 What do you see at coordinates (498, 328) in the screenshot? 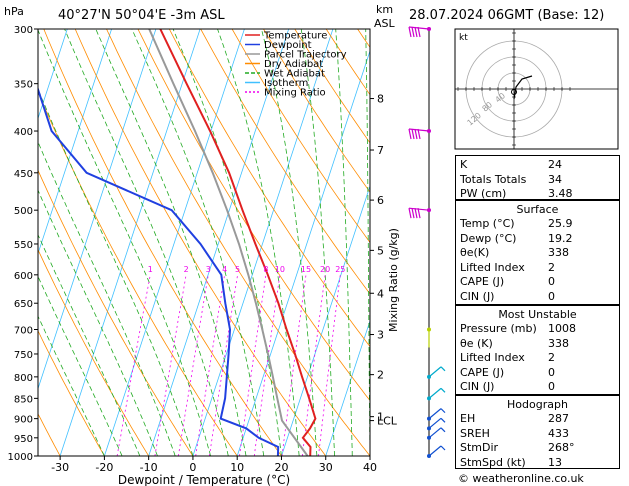
I see `most-unstable-label: Pressure (mb)` at bounding box center [498, 328].